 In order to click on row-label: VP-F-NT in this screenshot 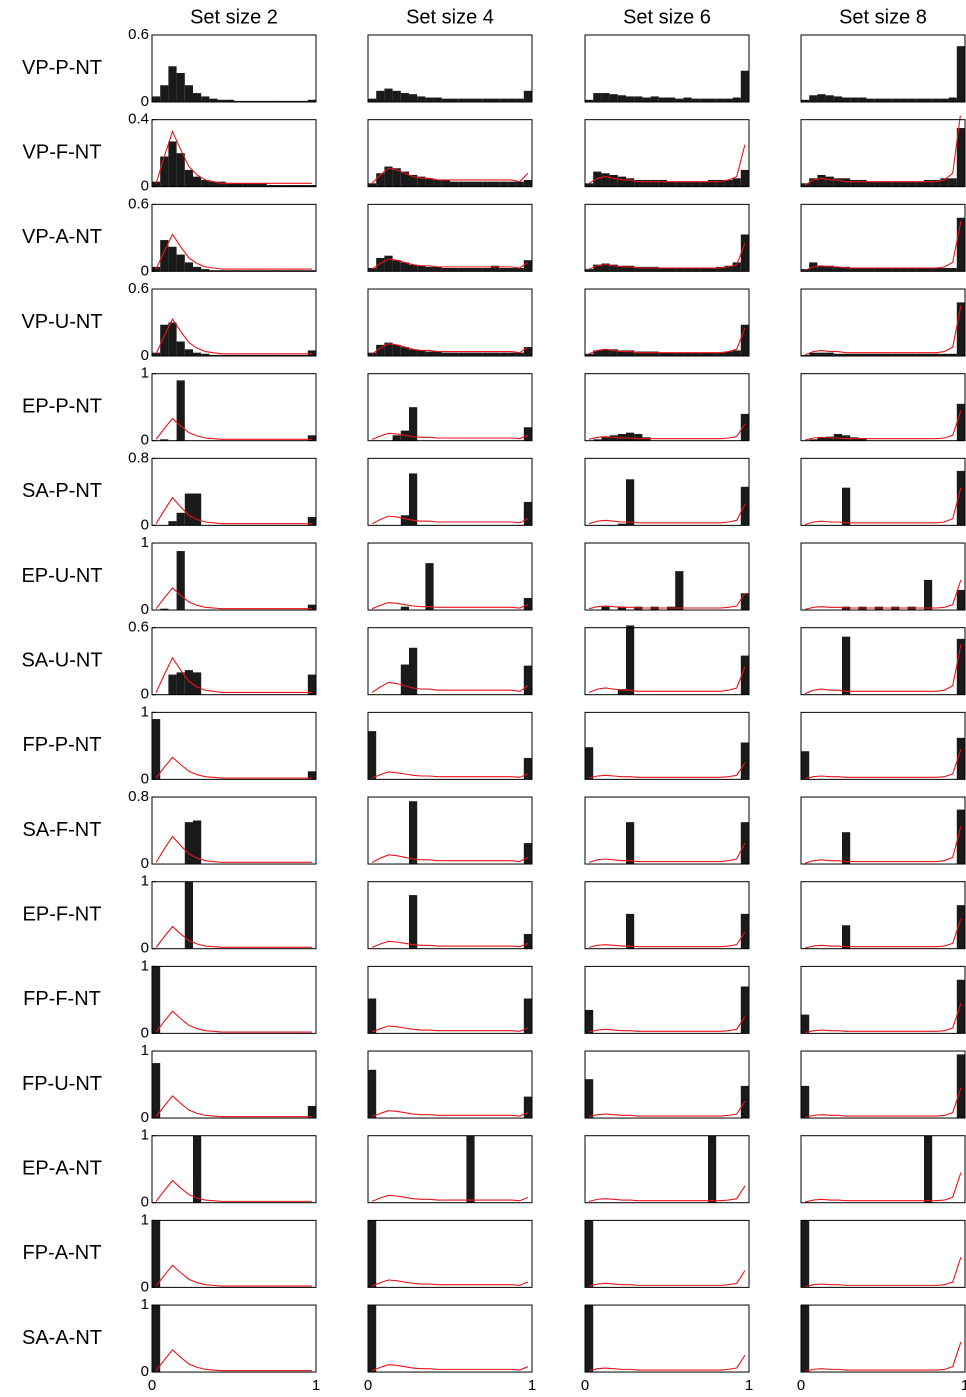, I will do `click(62, 152)`.